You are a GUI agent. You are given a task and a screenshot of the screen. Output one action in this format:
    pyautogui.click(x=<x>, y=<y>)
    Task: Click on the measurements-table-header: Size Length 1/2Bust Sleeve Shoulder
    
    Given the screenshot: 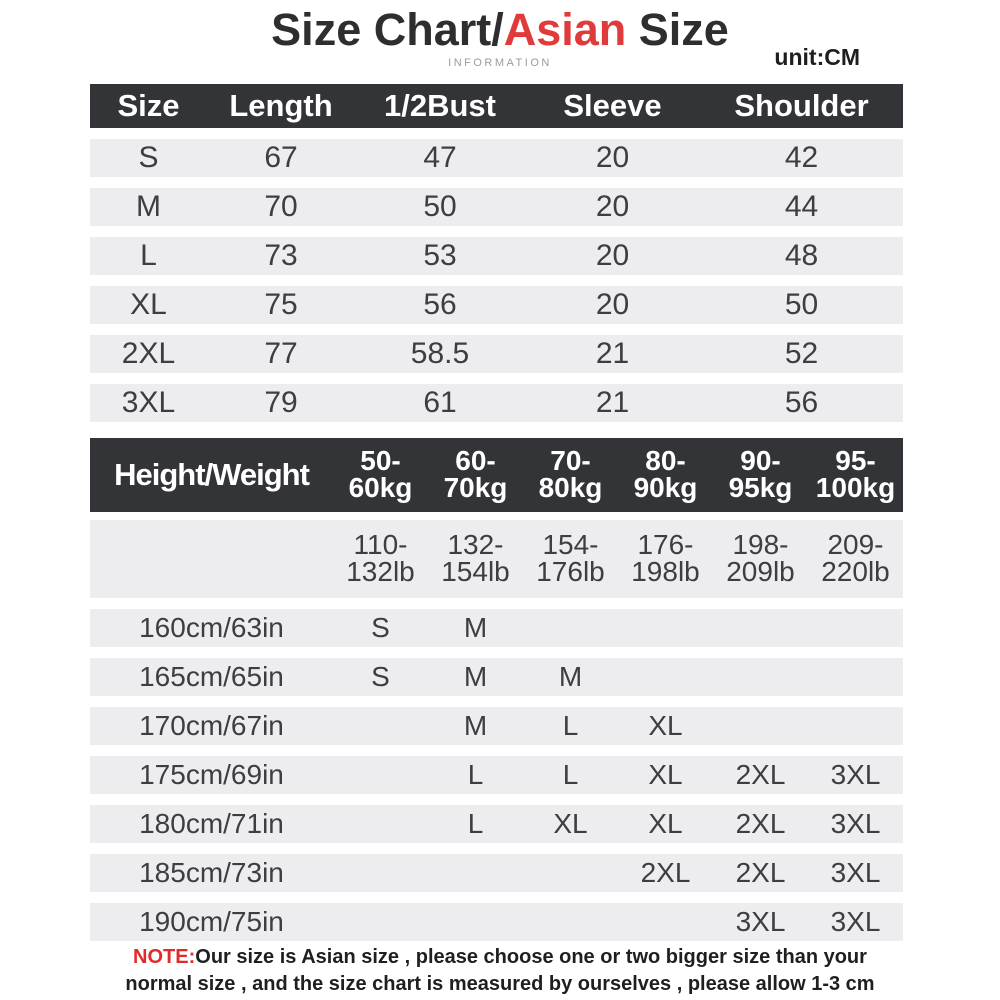 What is the action you would take?
    pyautogui.click(x=496, y=106)
    